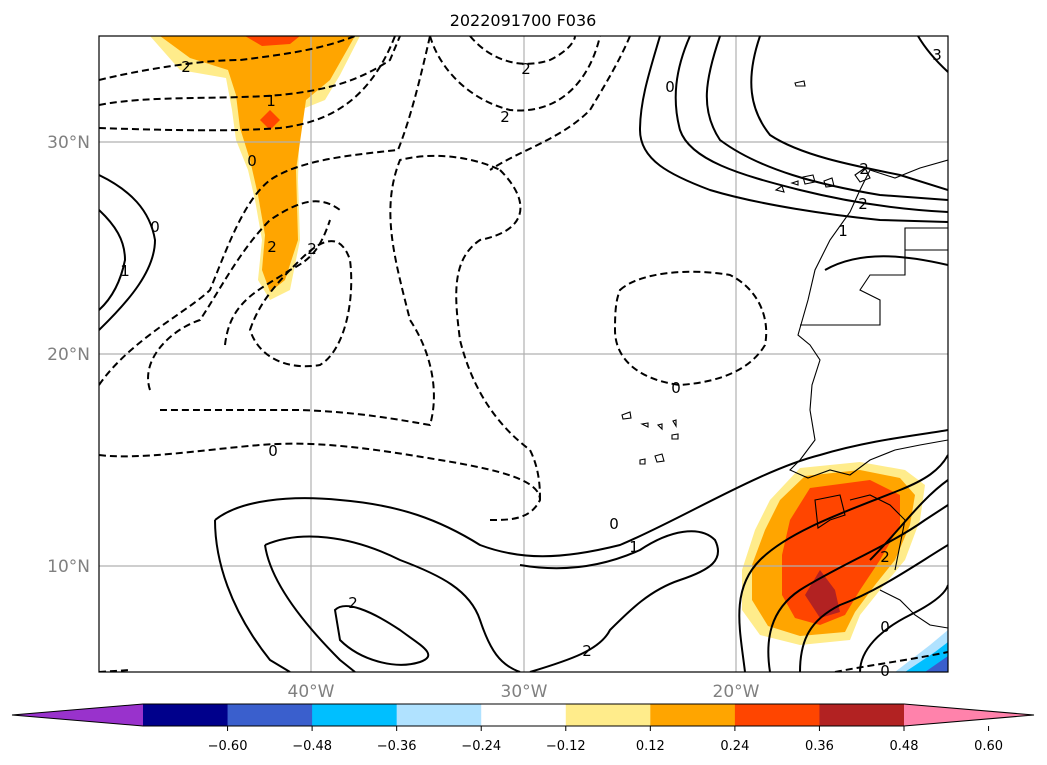 The width and height of the screenshot is (1047, 765). I want to click on shaded-field-northwest, so click(255, 168).